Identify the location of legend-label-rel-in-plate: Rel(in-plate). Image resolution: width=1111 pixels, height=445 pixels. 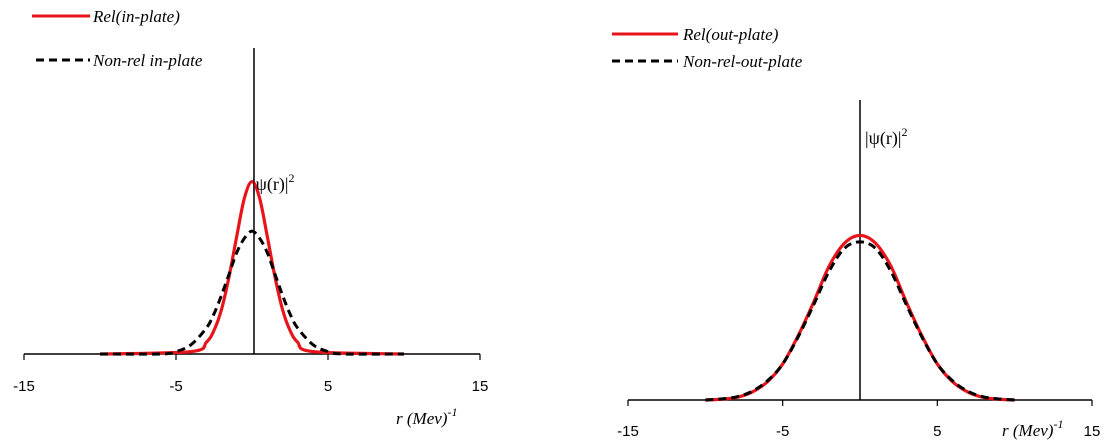
(136, 16).